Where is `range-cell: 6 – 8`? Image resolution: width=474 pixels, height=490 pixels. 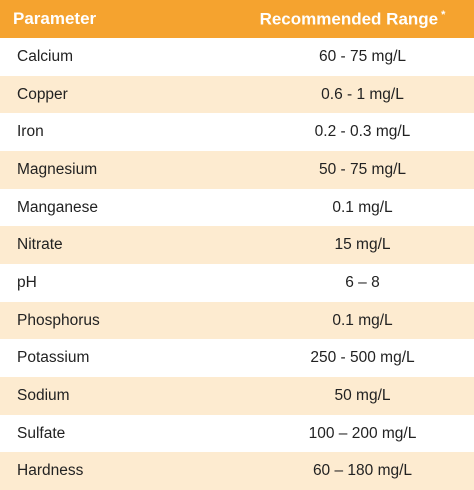
range-cell: 6 – 8 is located at coordinates (362, 282).